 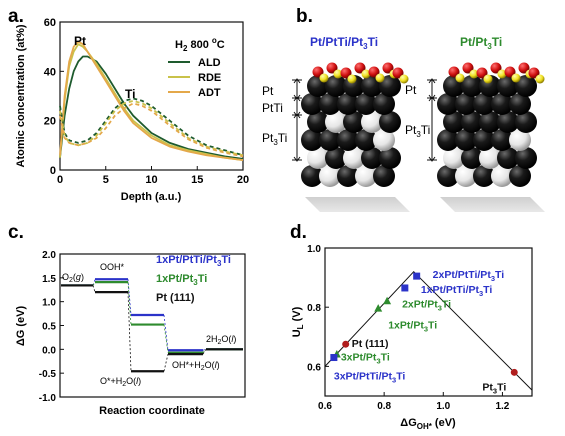 I want to click on chart-c-state-oh: OH*+H2O(l), so click(x=196, y=366).